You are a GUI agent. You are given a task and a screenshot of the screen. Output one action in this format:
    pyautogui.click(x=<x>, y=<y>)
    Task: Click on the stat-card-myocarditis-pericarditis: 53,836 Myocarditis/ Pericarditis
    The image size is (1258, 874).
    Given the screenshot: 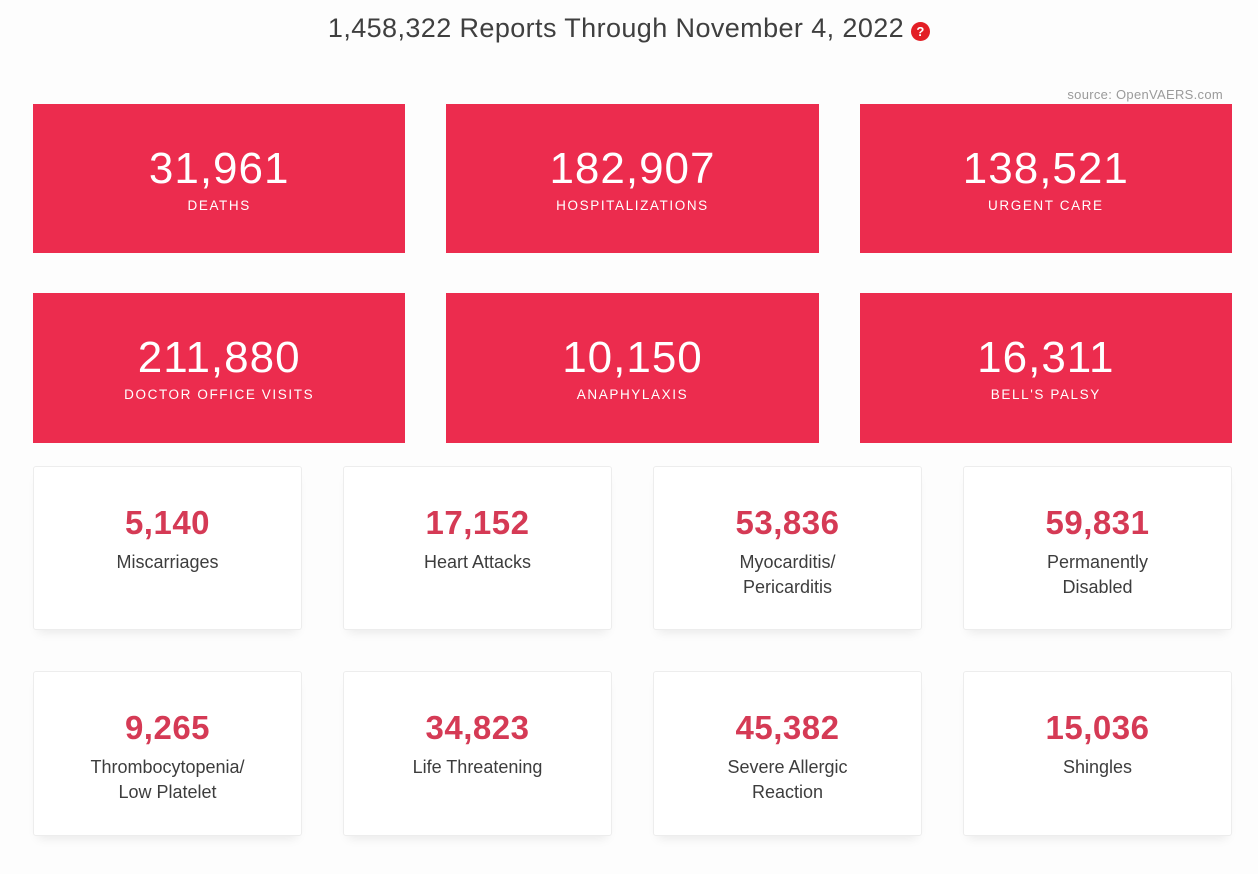 What is the action you would take?
    pyautogui.click(x=787, y=548)
    